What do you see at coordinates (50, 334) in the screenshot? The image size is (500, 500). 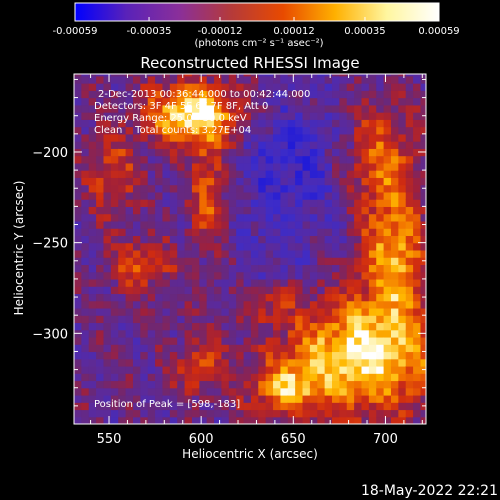 I see `y-tick-label: −300` at bounding box center [50, 334].